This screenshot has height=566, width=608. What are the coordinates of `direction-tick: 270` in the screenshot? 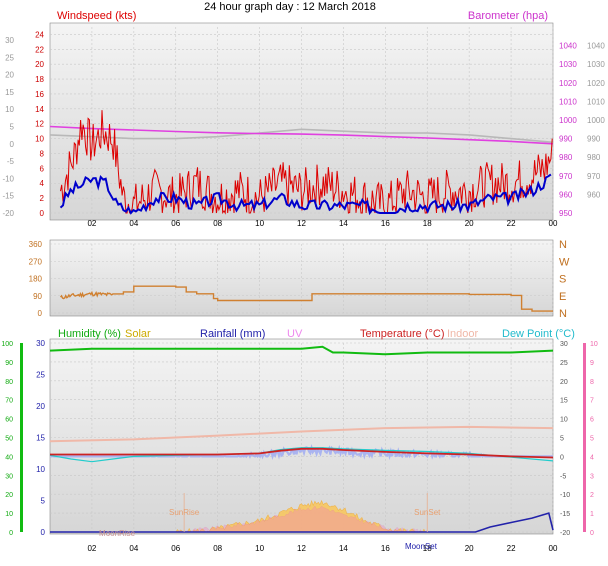 It's located at (36, 261).